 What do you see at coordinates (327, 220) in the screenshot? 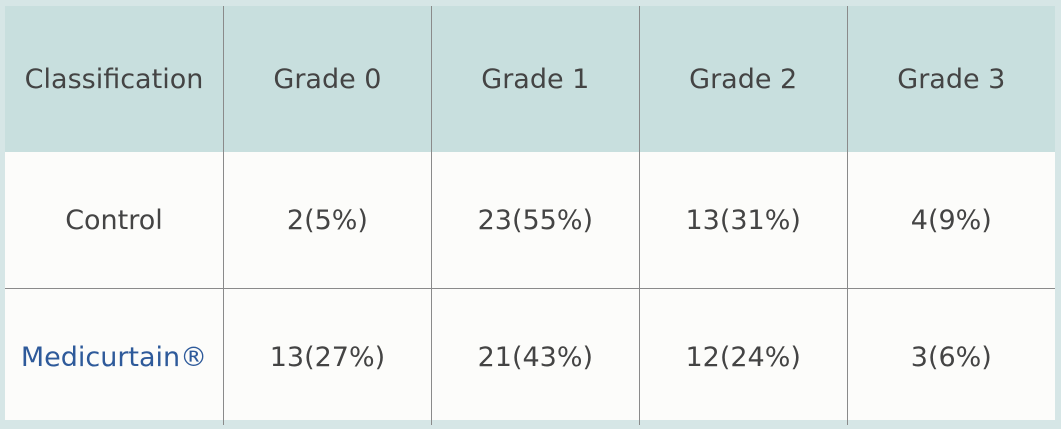
I see `table-cell: 2(5%)` at bounding box center [327, 220].